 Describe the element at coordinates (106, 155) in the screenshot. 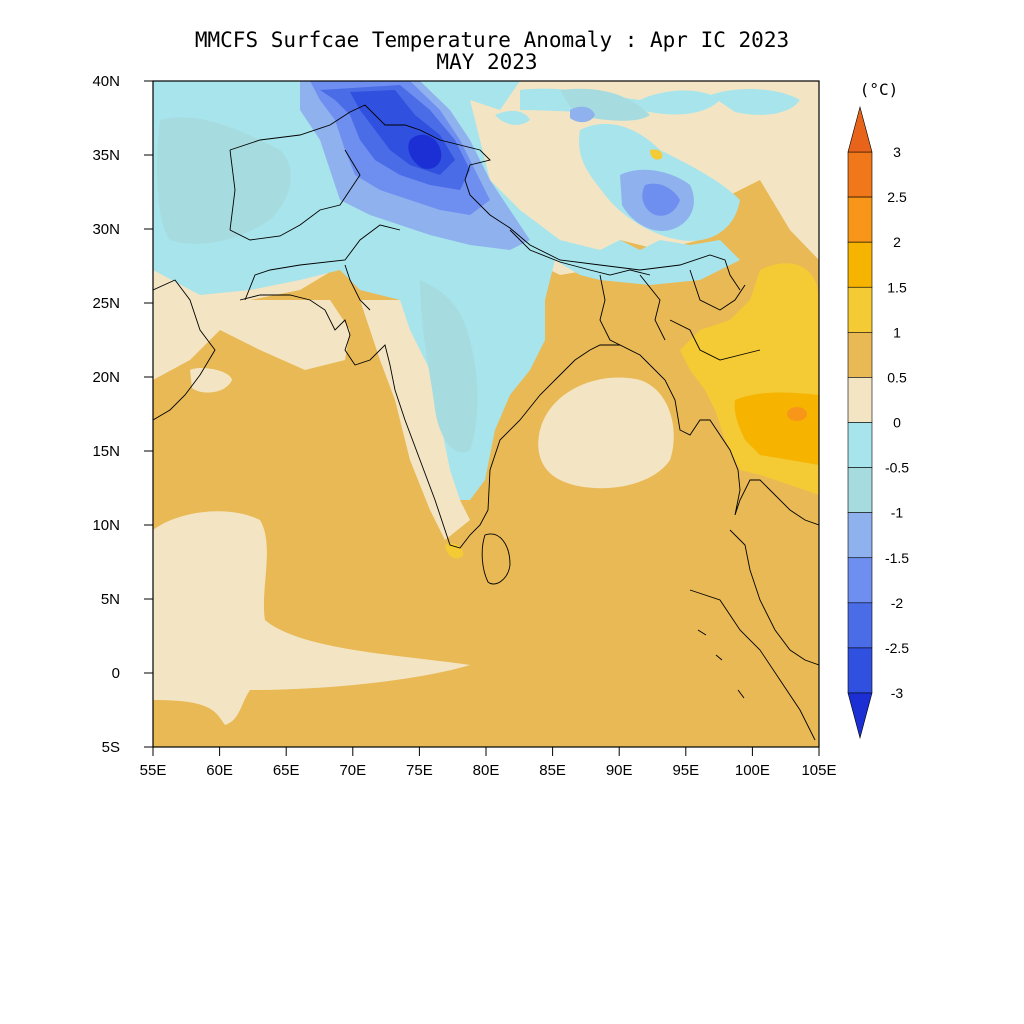

I see `lat-tick-label: 35N` at that location.